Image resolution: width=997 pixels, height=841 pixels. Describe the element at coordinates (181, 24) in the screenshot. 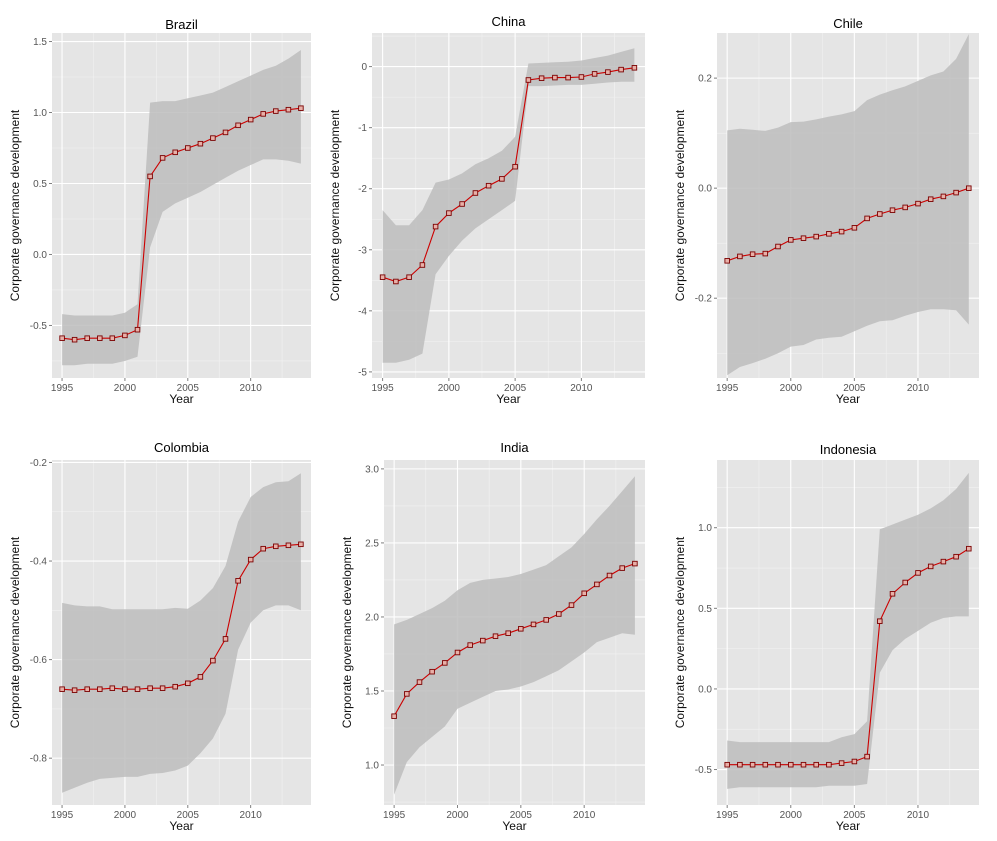

I see `panel-title: Brazil` at that location.